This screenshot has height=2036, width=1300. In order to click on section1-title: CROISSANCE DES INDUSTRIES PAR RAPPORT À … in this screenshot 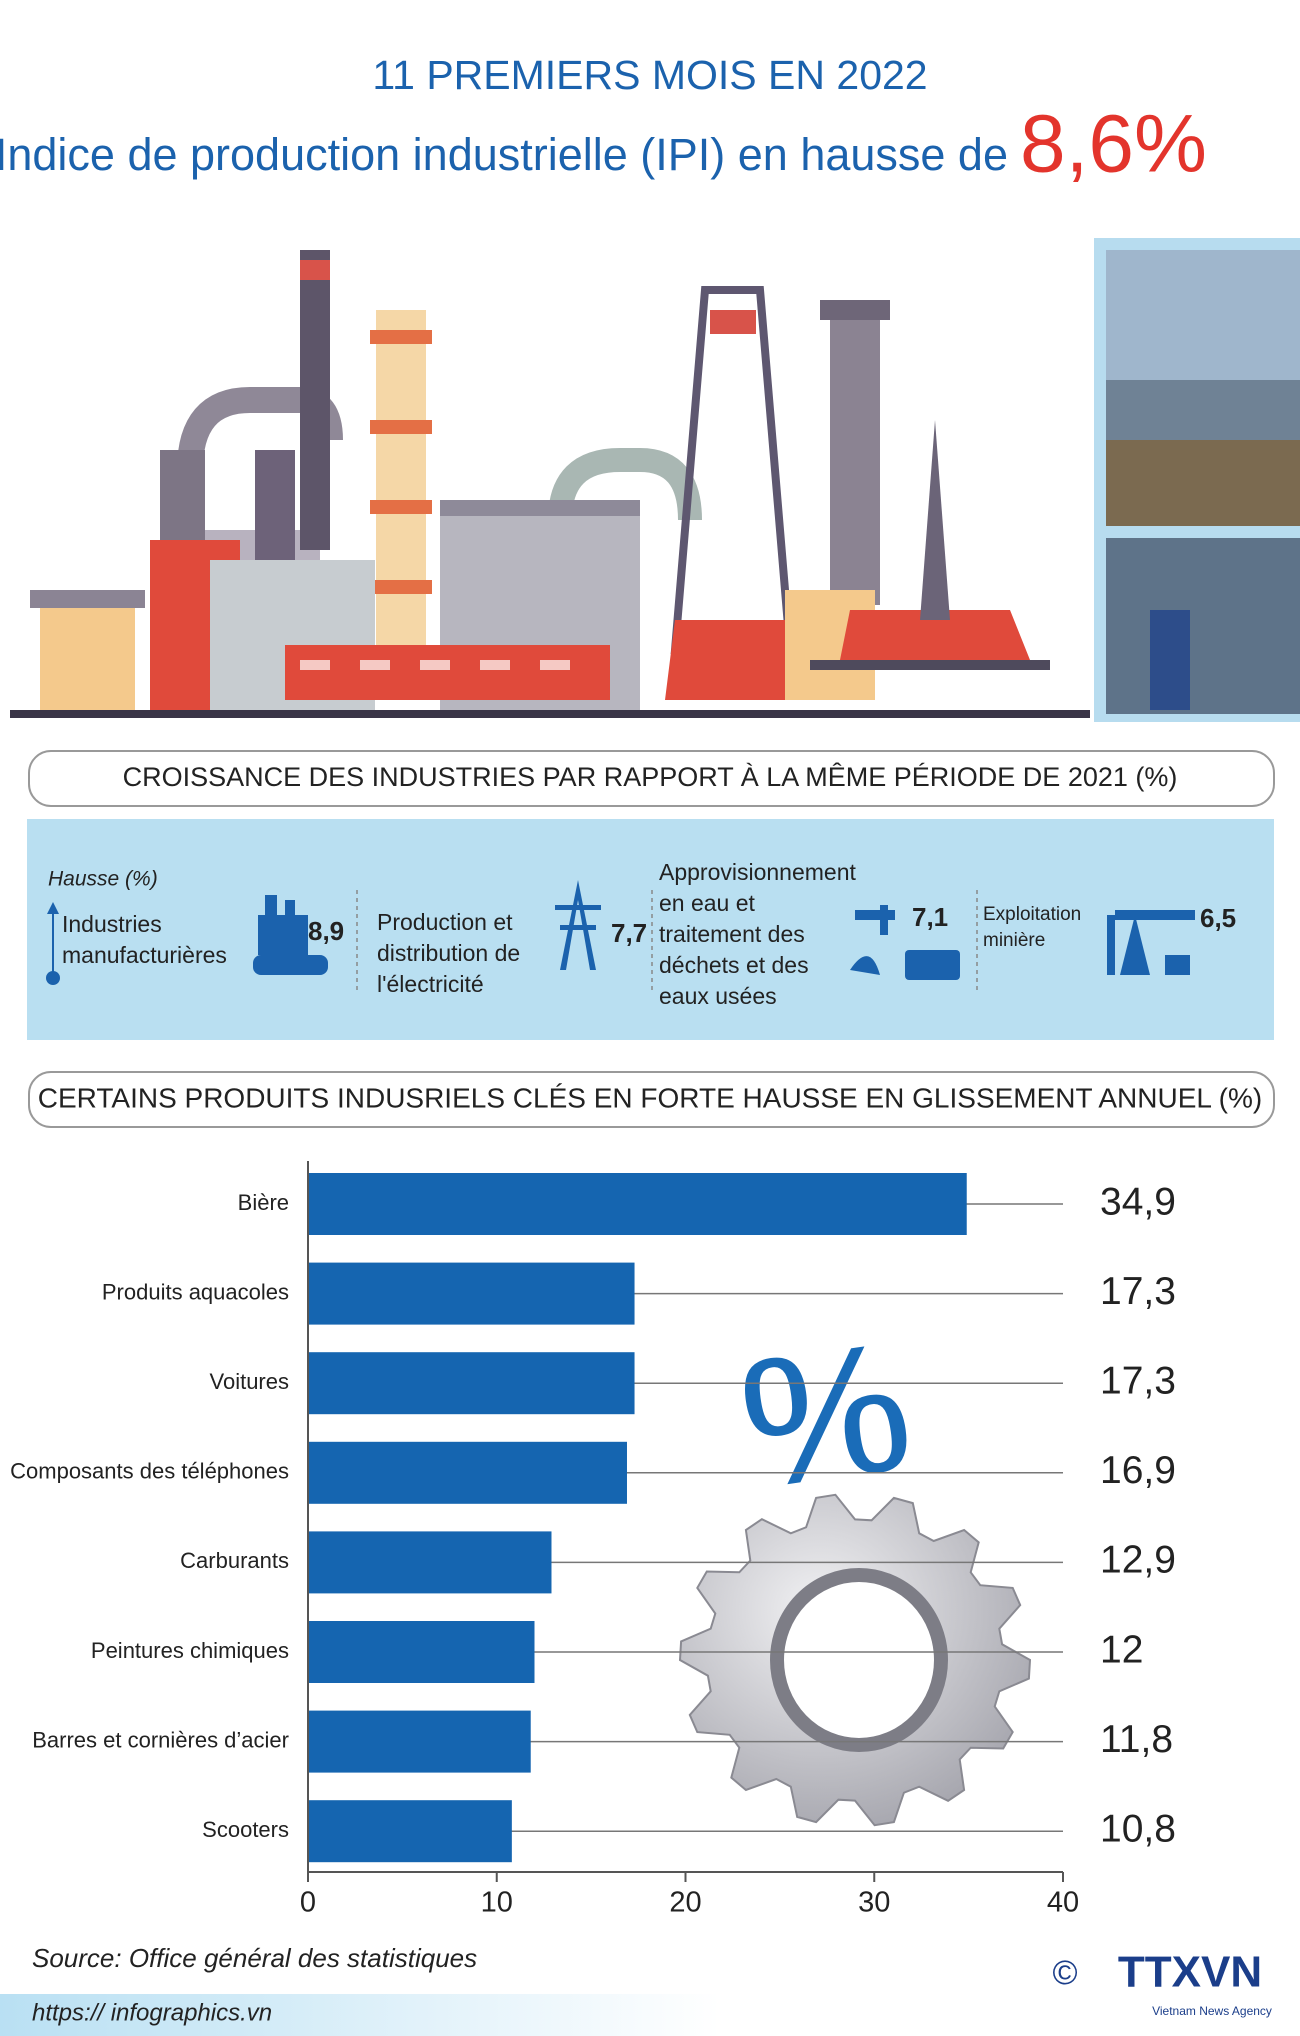, I will do `click(650, 776)`.